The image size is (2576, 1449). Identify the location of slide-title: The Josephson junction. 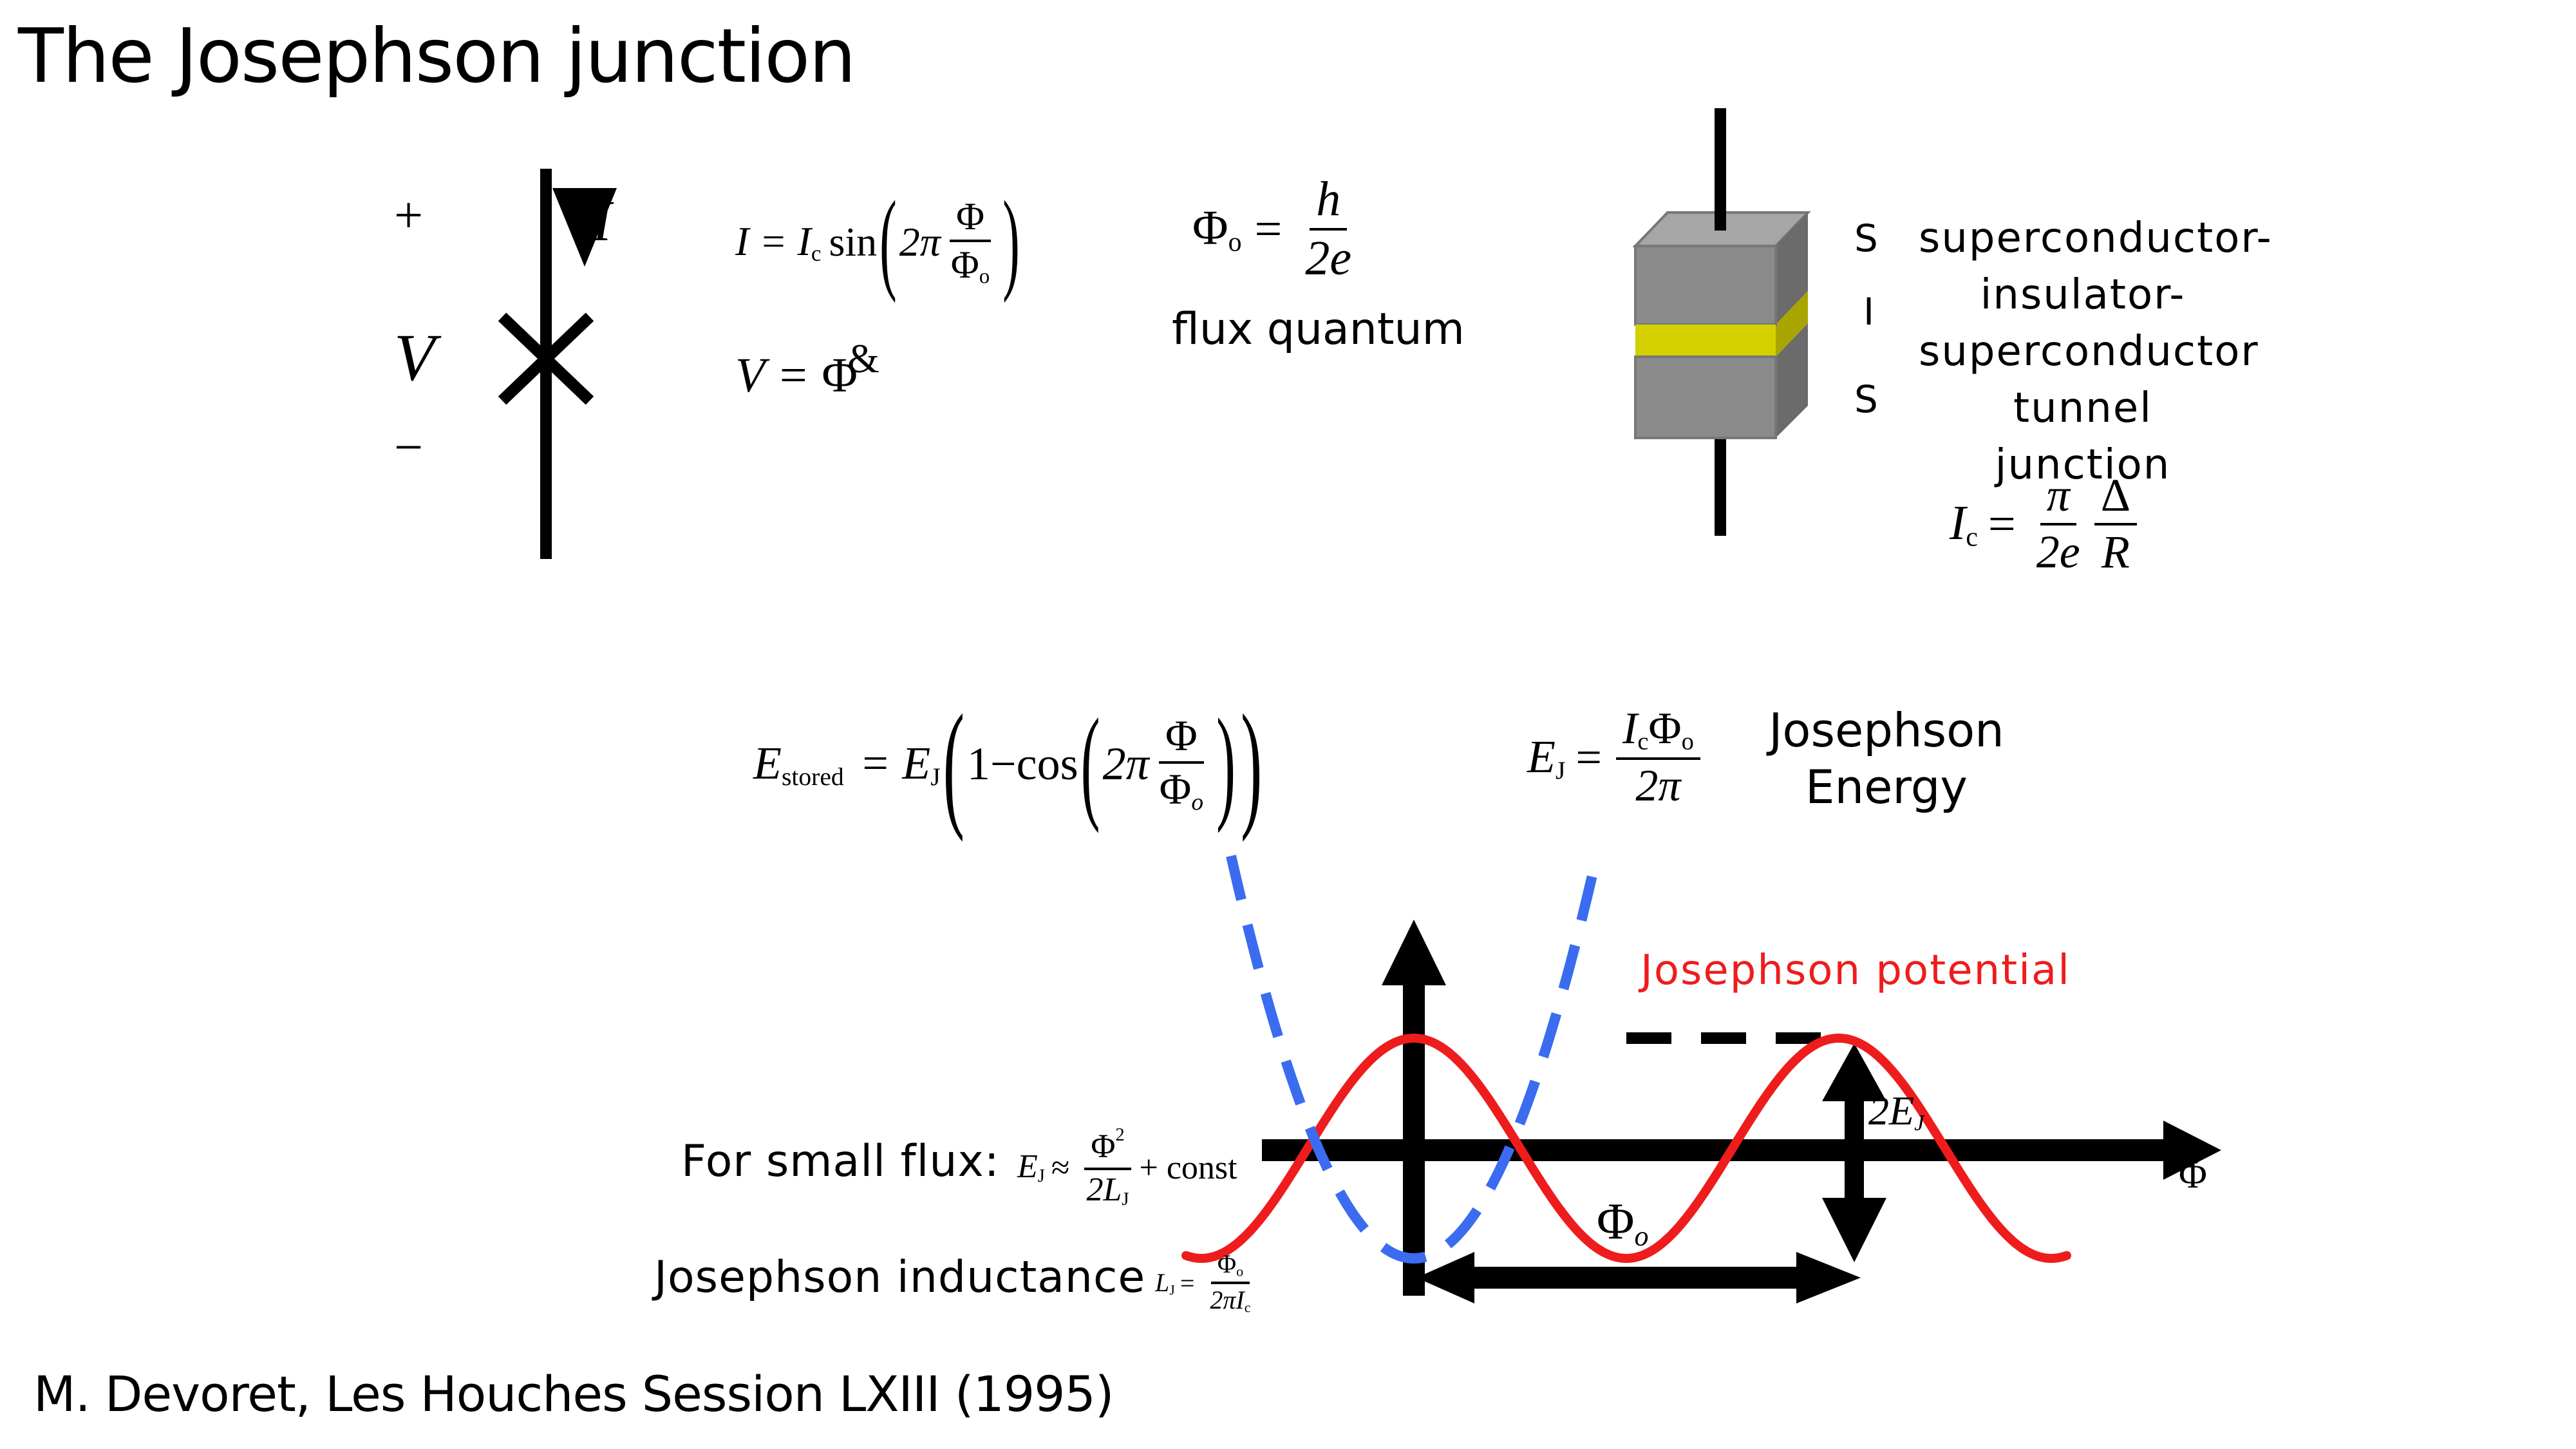
(437, 56).